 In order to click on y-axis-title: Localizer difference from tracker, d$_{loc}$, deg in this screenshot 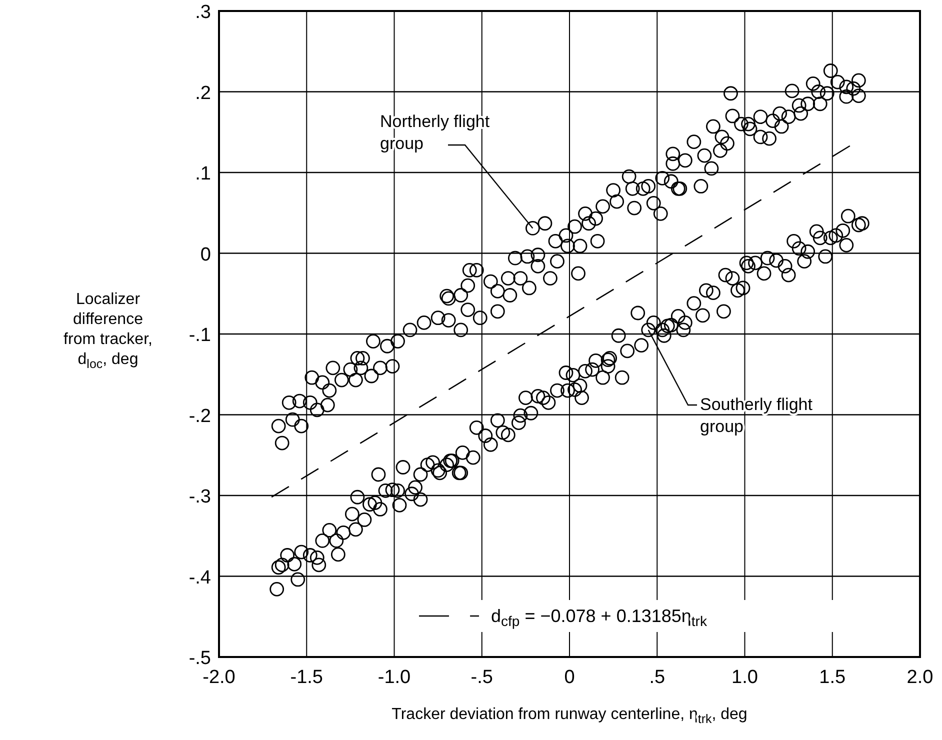, I will do `click(108, 331)`.